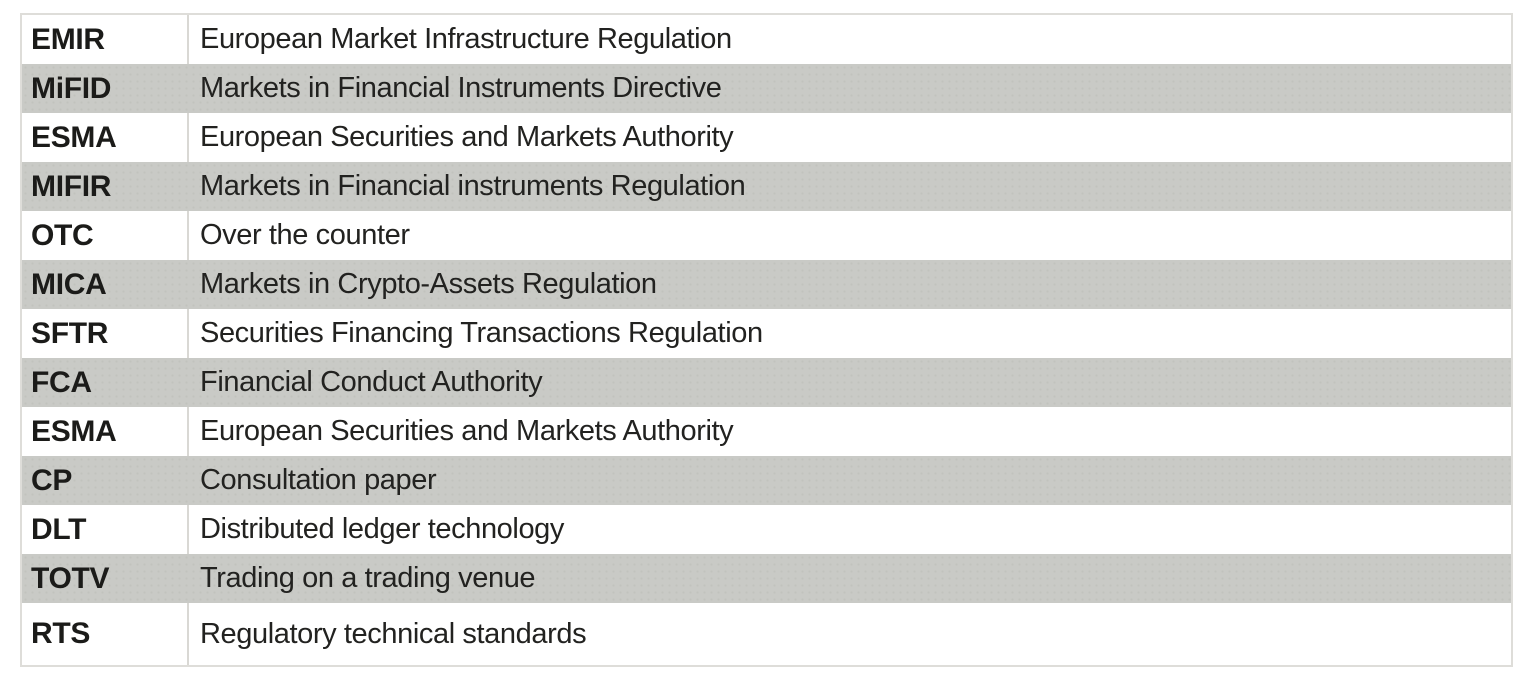  Describe the element at coordinates (382, 529) in the screenshot. I see `definition-text: Distributed ledger technology` at that location.